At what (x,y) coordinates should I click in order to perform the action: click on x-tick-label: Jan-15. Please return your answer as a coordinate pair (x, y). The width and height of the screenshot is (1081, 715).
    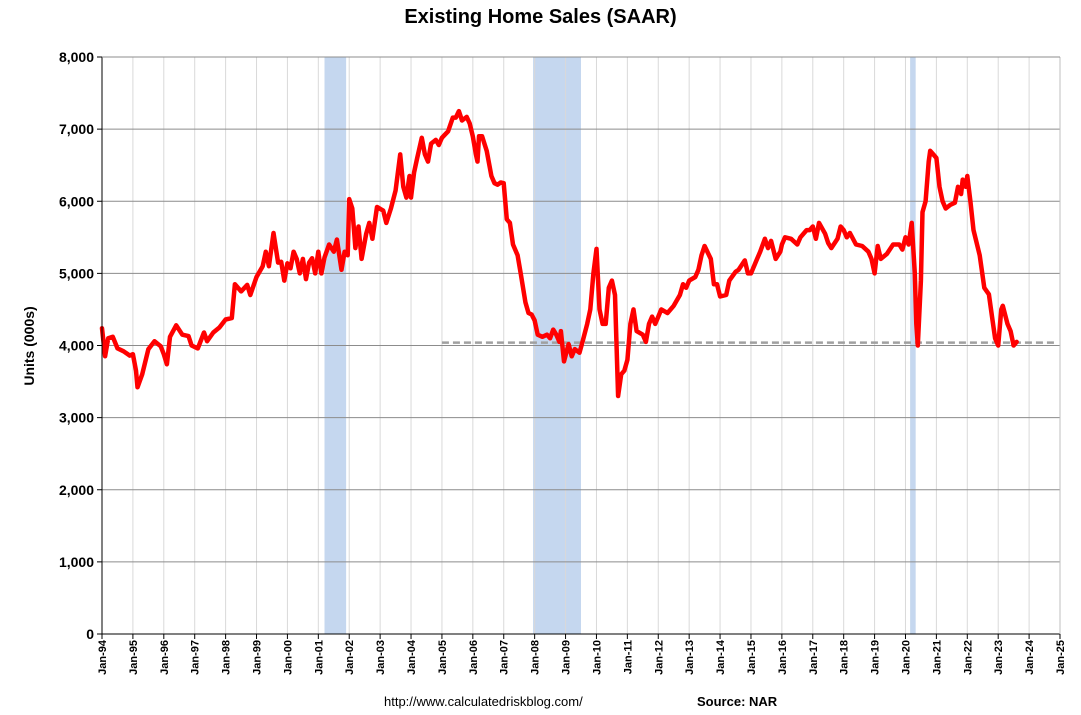
    Looking at the image, I should click on (752, 657).